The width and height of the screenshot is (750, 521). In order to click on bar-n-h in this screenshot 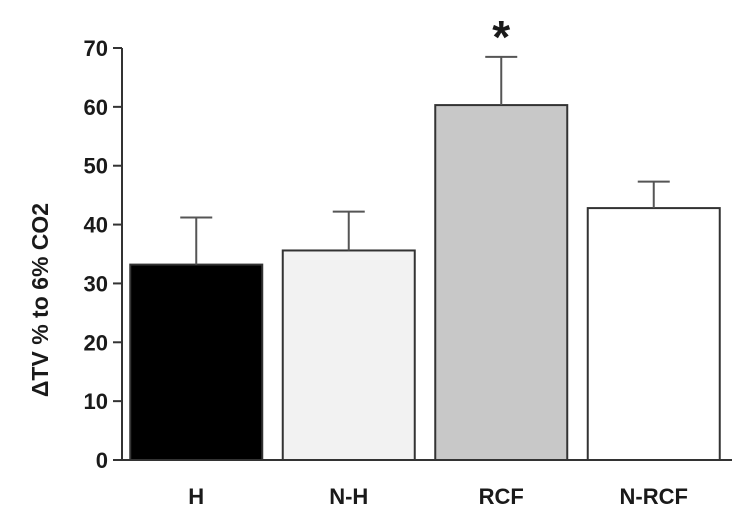, I will do `click(348, 355)`.